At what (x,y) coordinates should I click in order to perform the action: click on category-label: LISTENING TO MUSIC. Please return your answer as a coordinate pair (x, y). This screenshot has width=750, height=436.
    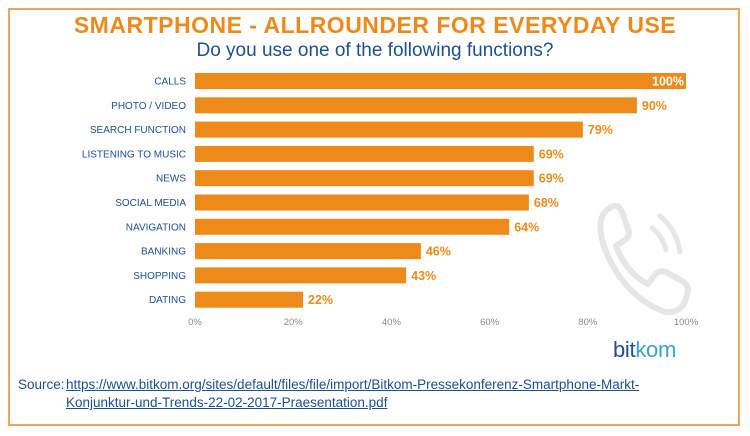
    Looking at the image, I should click on (134, 154).